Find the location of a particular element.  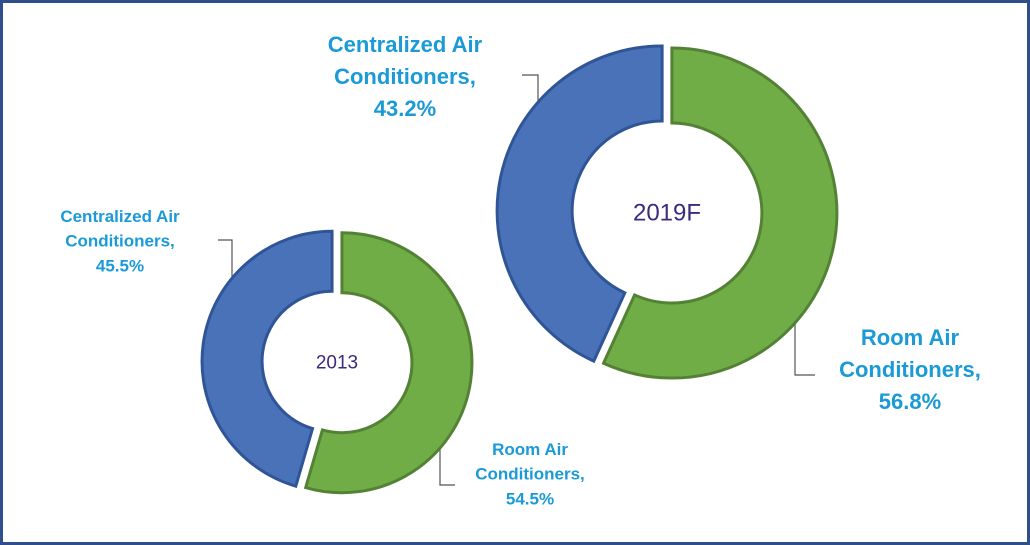

value-label: 43.2% is located at coordinates (405, 108).